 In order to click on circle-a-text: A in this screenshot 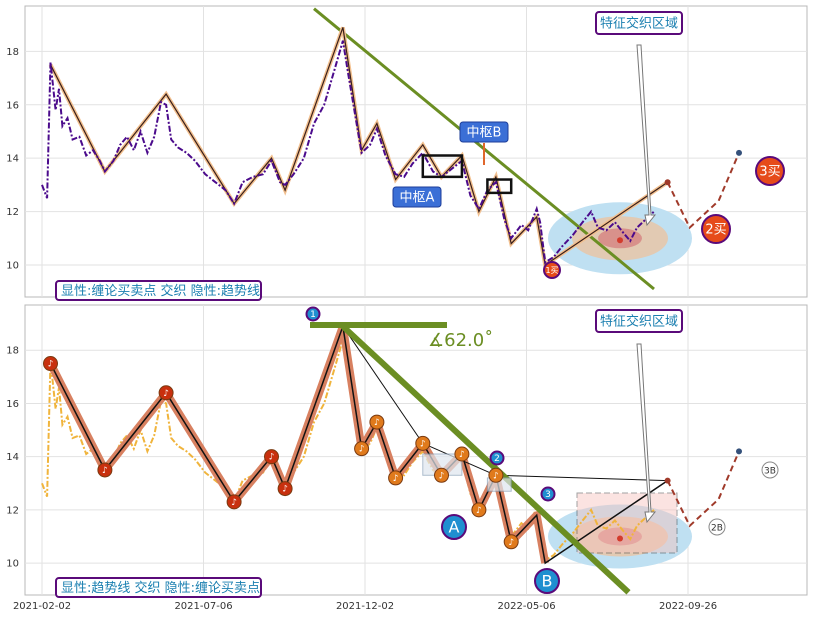, I will do `click(454, 527)`.